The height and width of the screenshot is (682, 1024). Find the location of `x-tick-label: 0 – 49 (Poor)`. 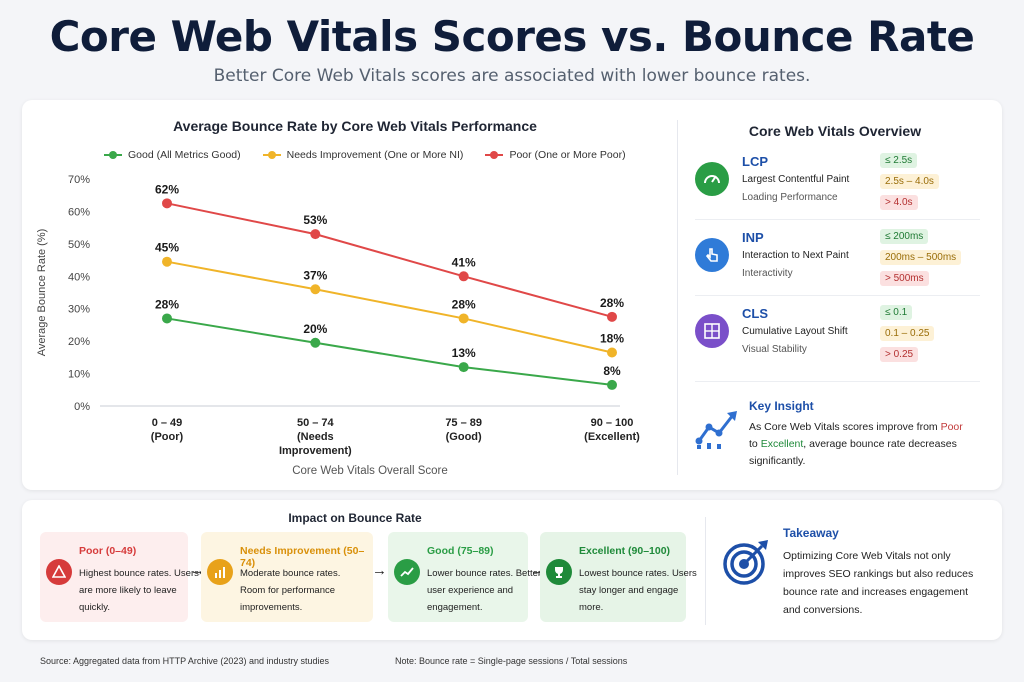

x-tick-label: 0 – 49 (Poor) is located at coordinates (167, 430).